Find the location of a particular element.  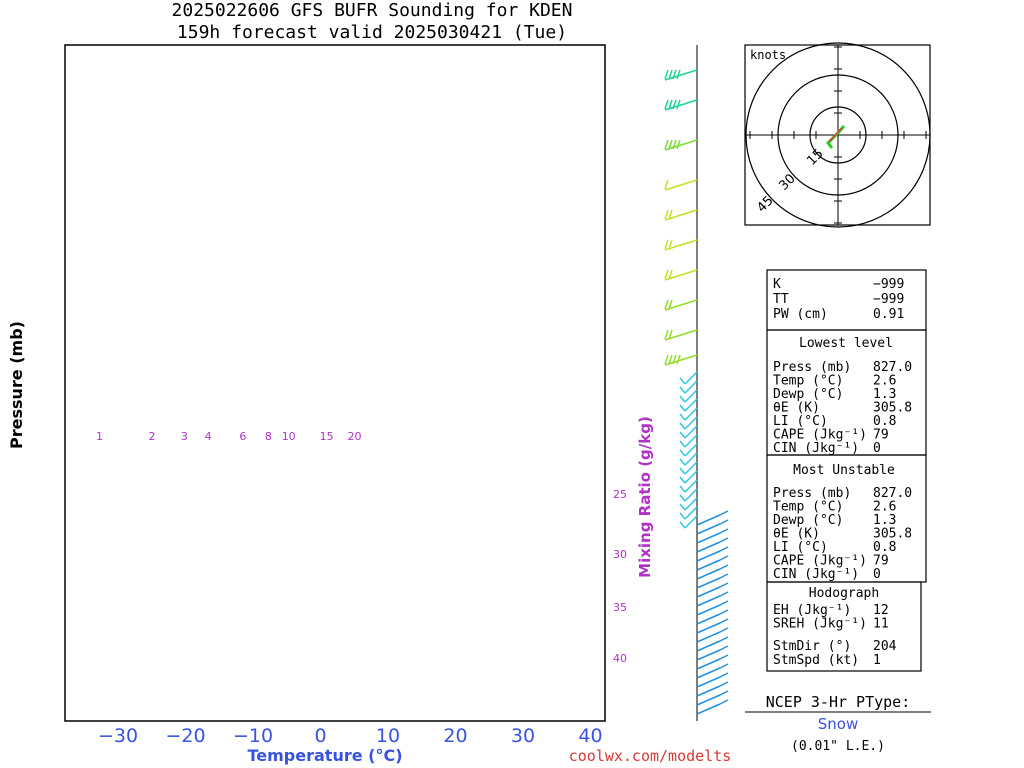

section-title: Hodograph is located at coordinates (844, 593).